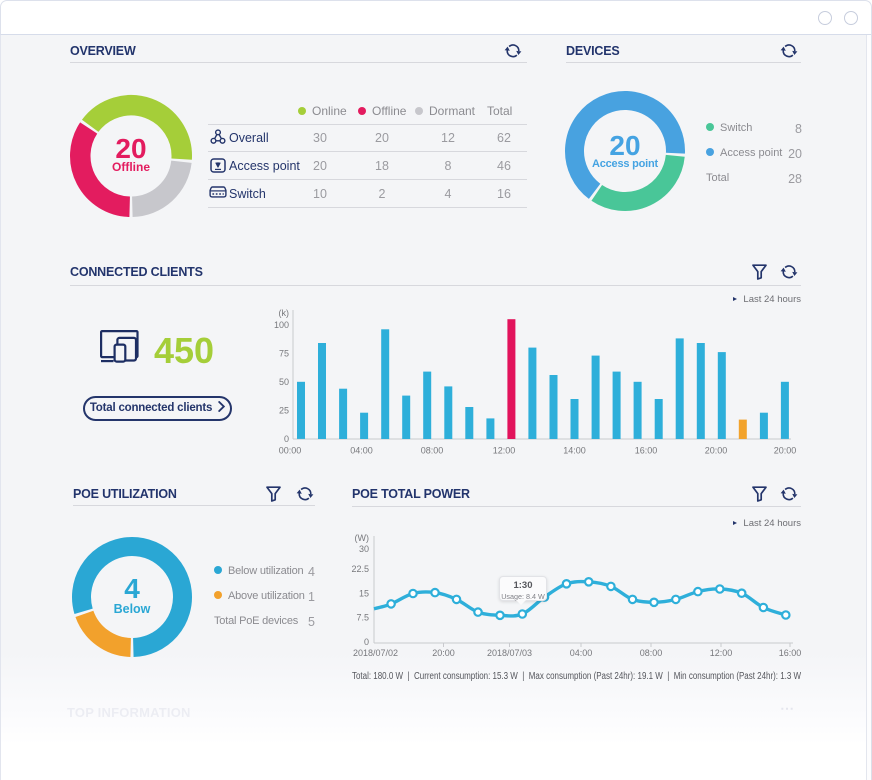 This screenshot has height=780, width=872. What do you see at coordinates (284, 354) in the screenshot?
I see `svg-text: 75` at bounding box center [284, 354].